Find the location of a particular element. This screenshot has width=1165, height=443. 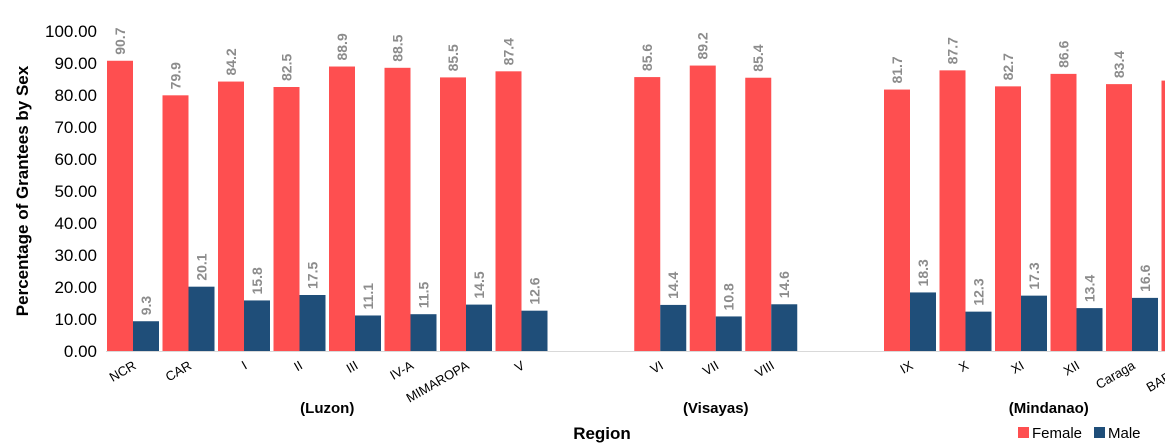

data-label: 10.8 is located at coordinates (729, 296).